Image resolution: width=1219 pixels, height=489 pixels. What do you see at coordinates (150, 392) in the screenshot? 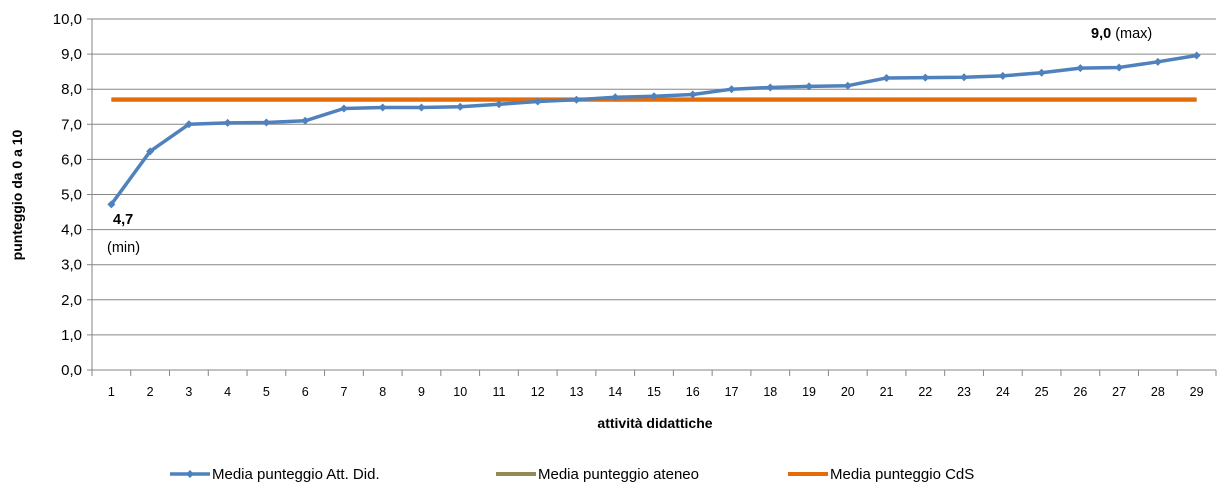
I see `x-tick-label: 2` at bounding box center [150, 392].